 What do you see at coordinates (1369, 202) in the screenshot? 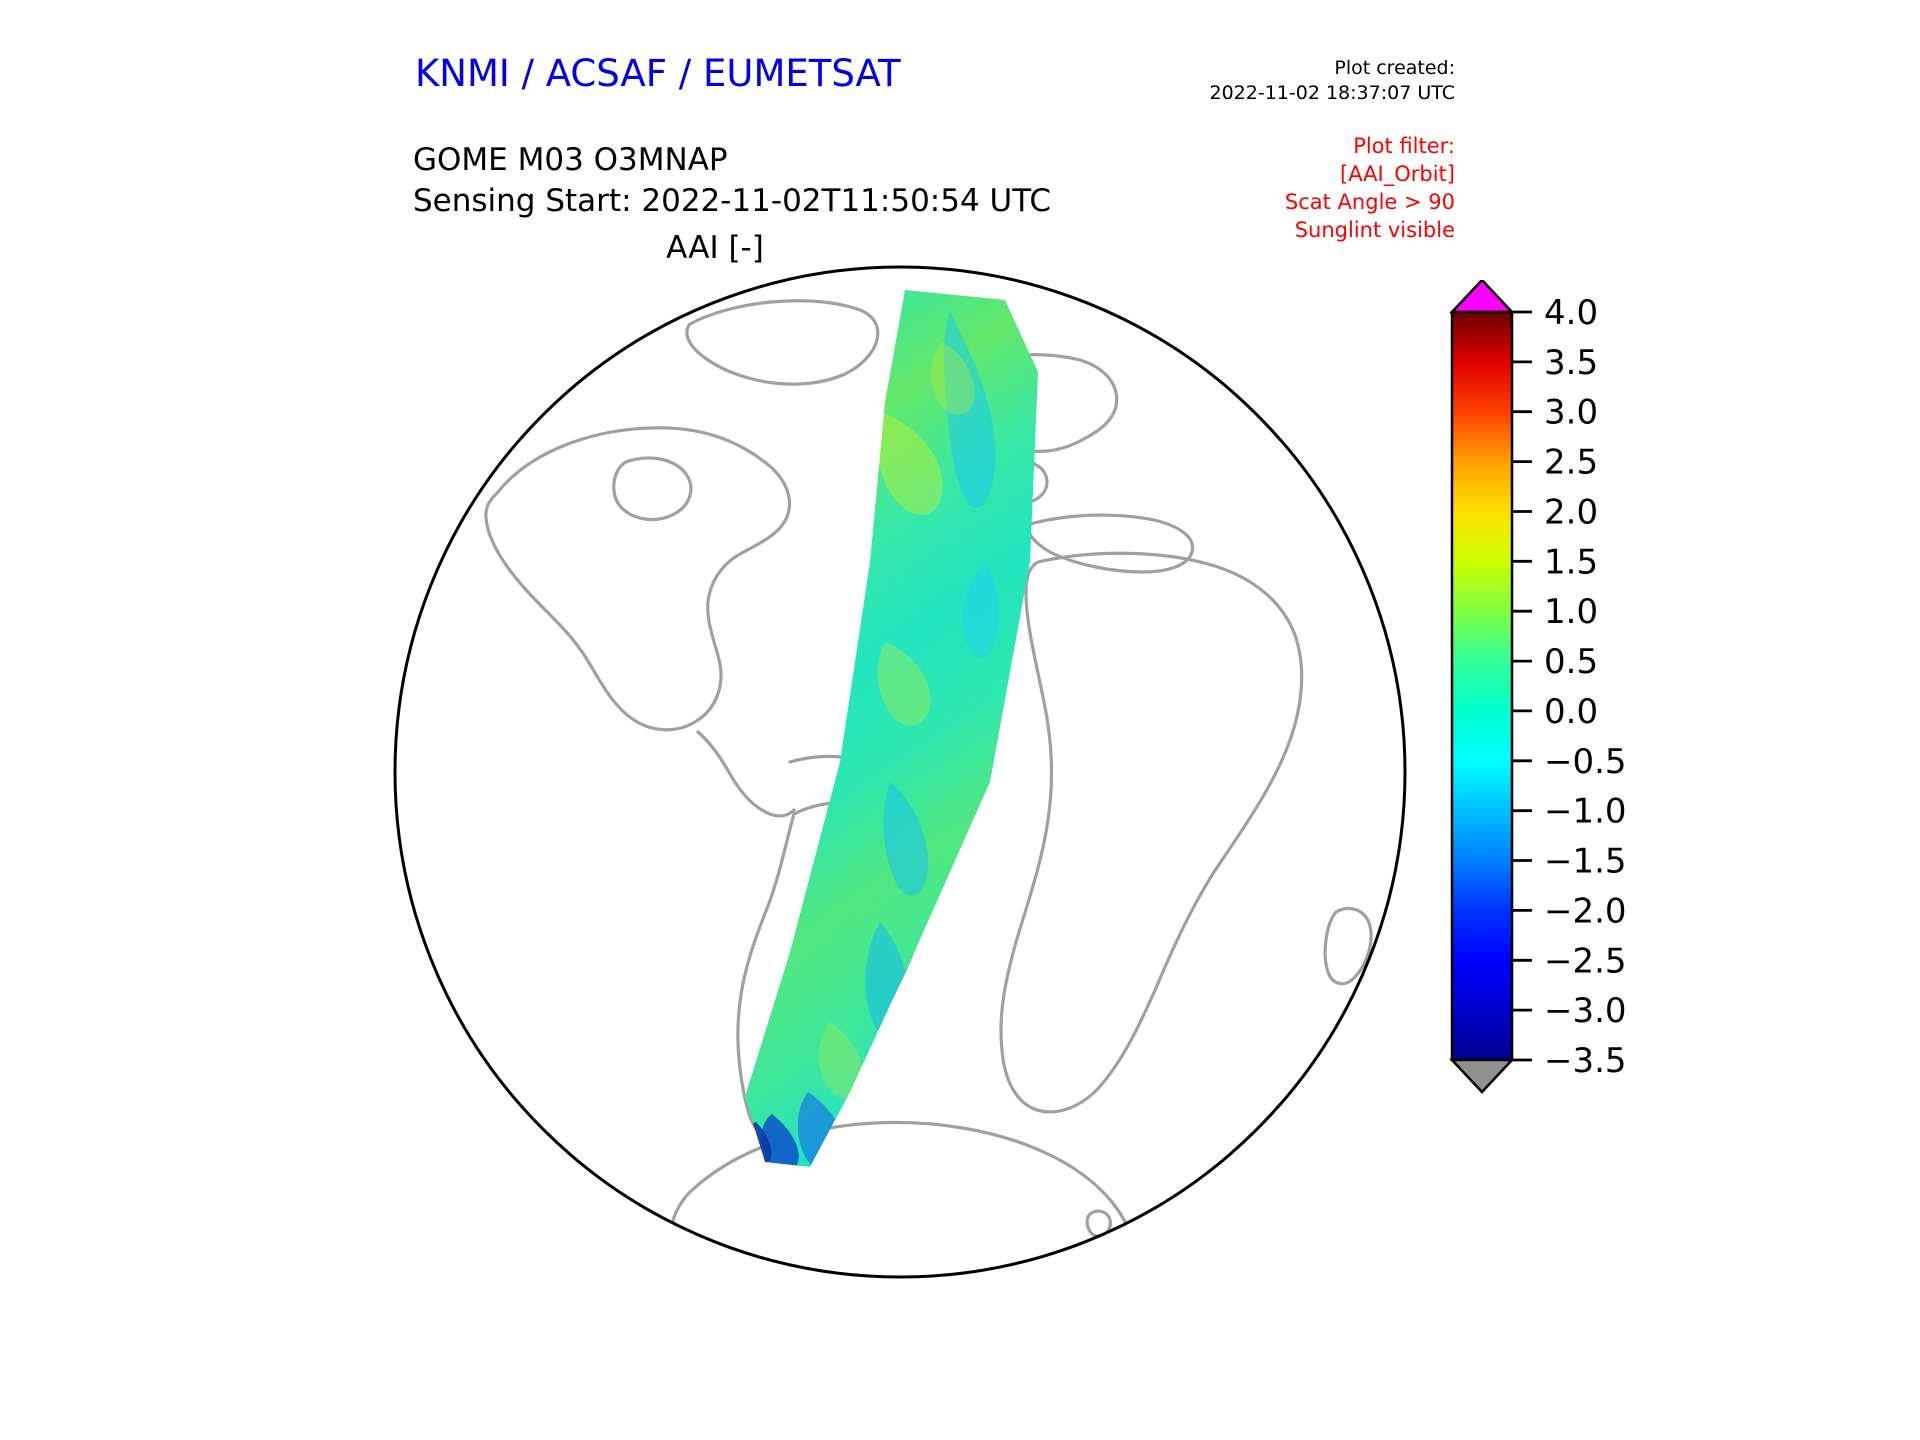
I see `plot-filter-line-2: Scat Angle > 90` at bounding box center [1369, 202].